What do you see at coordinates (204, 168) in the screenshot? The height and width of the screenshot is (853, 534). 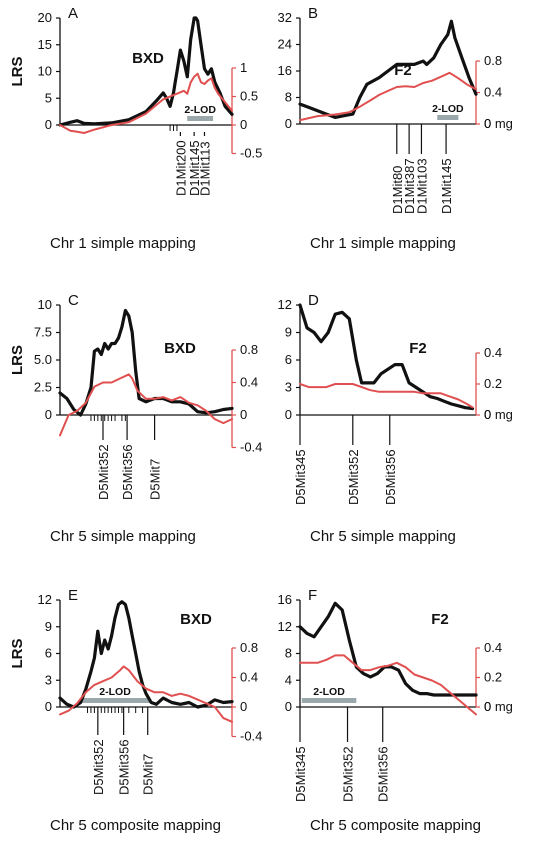 I see `marker-label: D1Mit113` at bounding box center [204, 168].